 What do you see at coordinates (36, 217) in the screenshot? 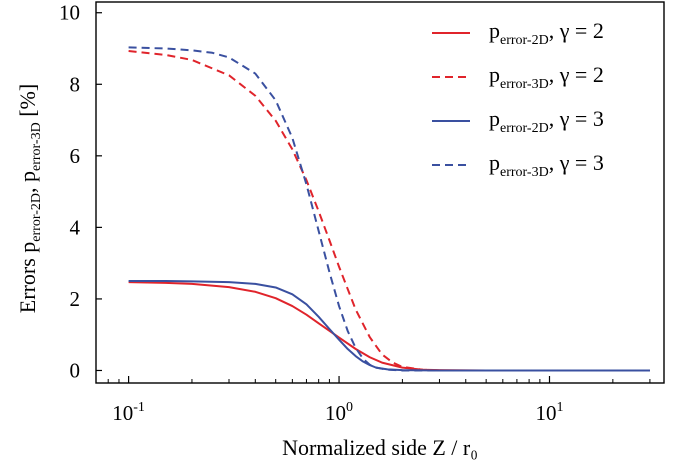
I see `y-label-sub1: error-2D` at bounding box center [36, 217].